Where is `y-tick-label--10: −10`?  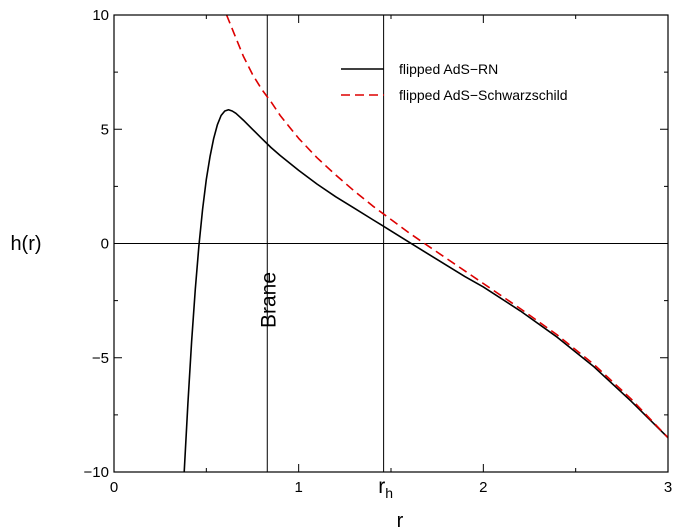 y-tick-label--10: −10 is located at coordinates (96, 472).